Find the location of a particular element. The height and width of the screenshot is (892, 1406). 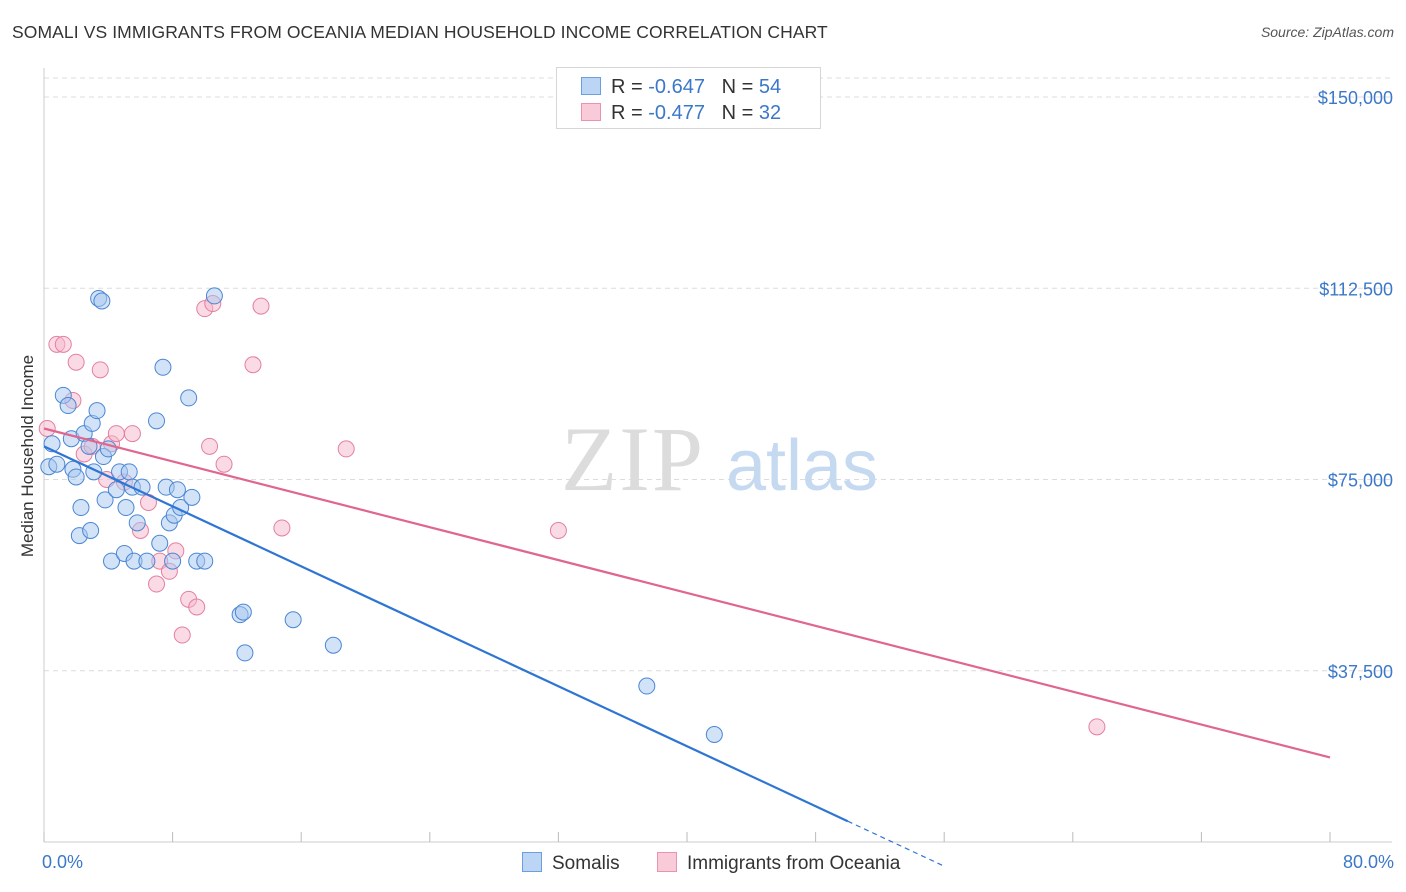

stats-legend: R = -0.647 N = 54 R = -0.477 N = 32 is located at coordinates (688, 98).